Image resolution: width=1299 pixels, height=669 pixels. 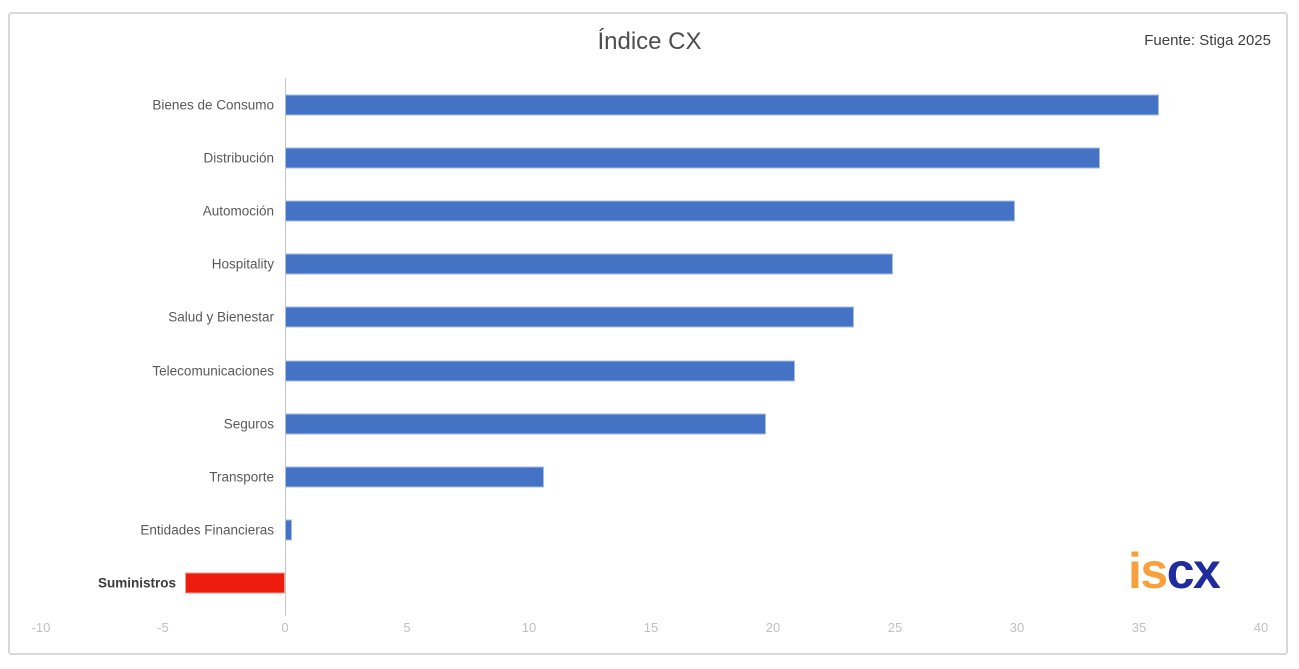 What do you see at coordinates (136, 583) in the screenshot?
I see `category-label-suministros: Suministros` at bounding box center [136, 583].